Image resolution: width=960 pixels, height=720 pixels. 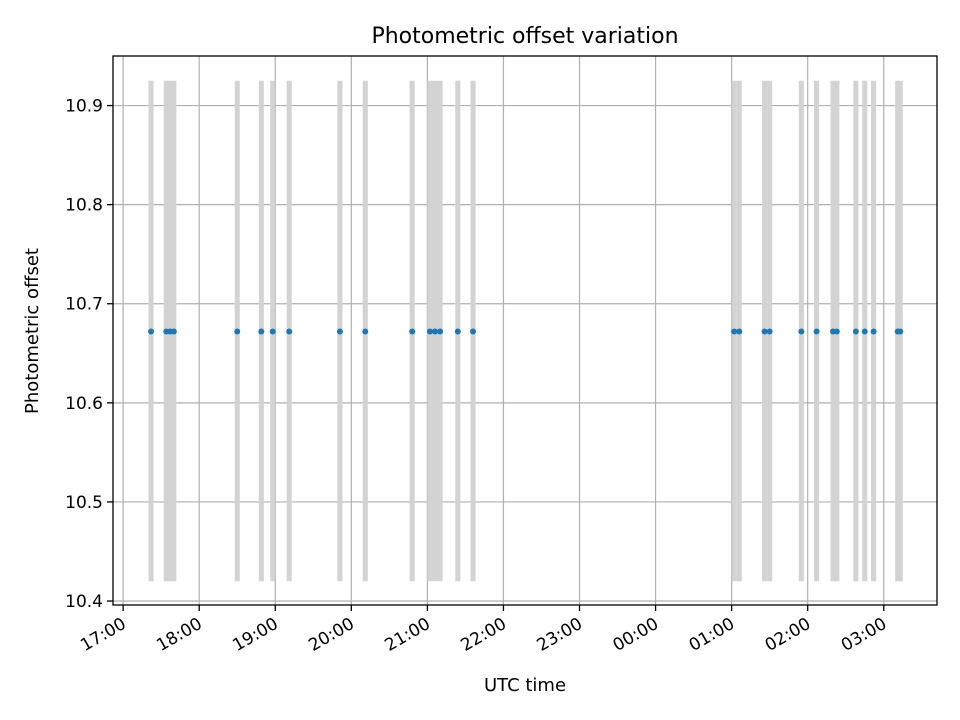 I want to click on x-tick-label: 21:00, so click(x=407, y=635).